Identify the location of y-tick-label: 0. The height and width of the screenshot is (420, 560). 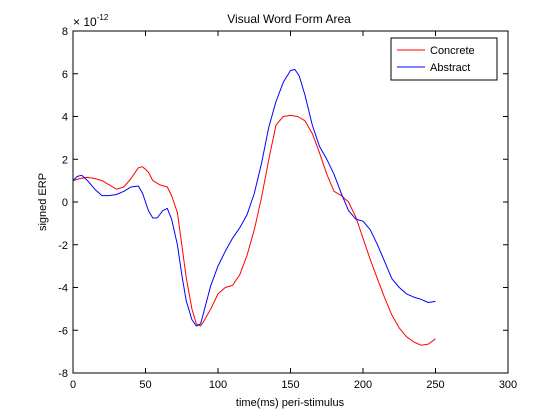
(65, 203).